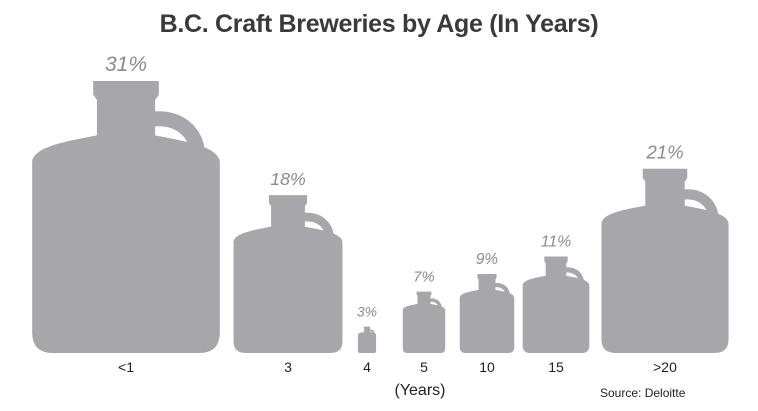 The image size is (758, 411). I want to click on source-note: Source: Deloitte, so click(643, 393).